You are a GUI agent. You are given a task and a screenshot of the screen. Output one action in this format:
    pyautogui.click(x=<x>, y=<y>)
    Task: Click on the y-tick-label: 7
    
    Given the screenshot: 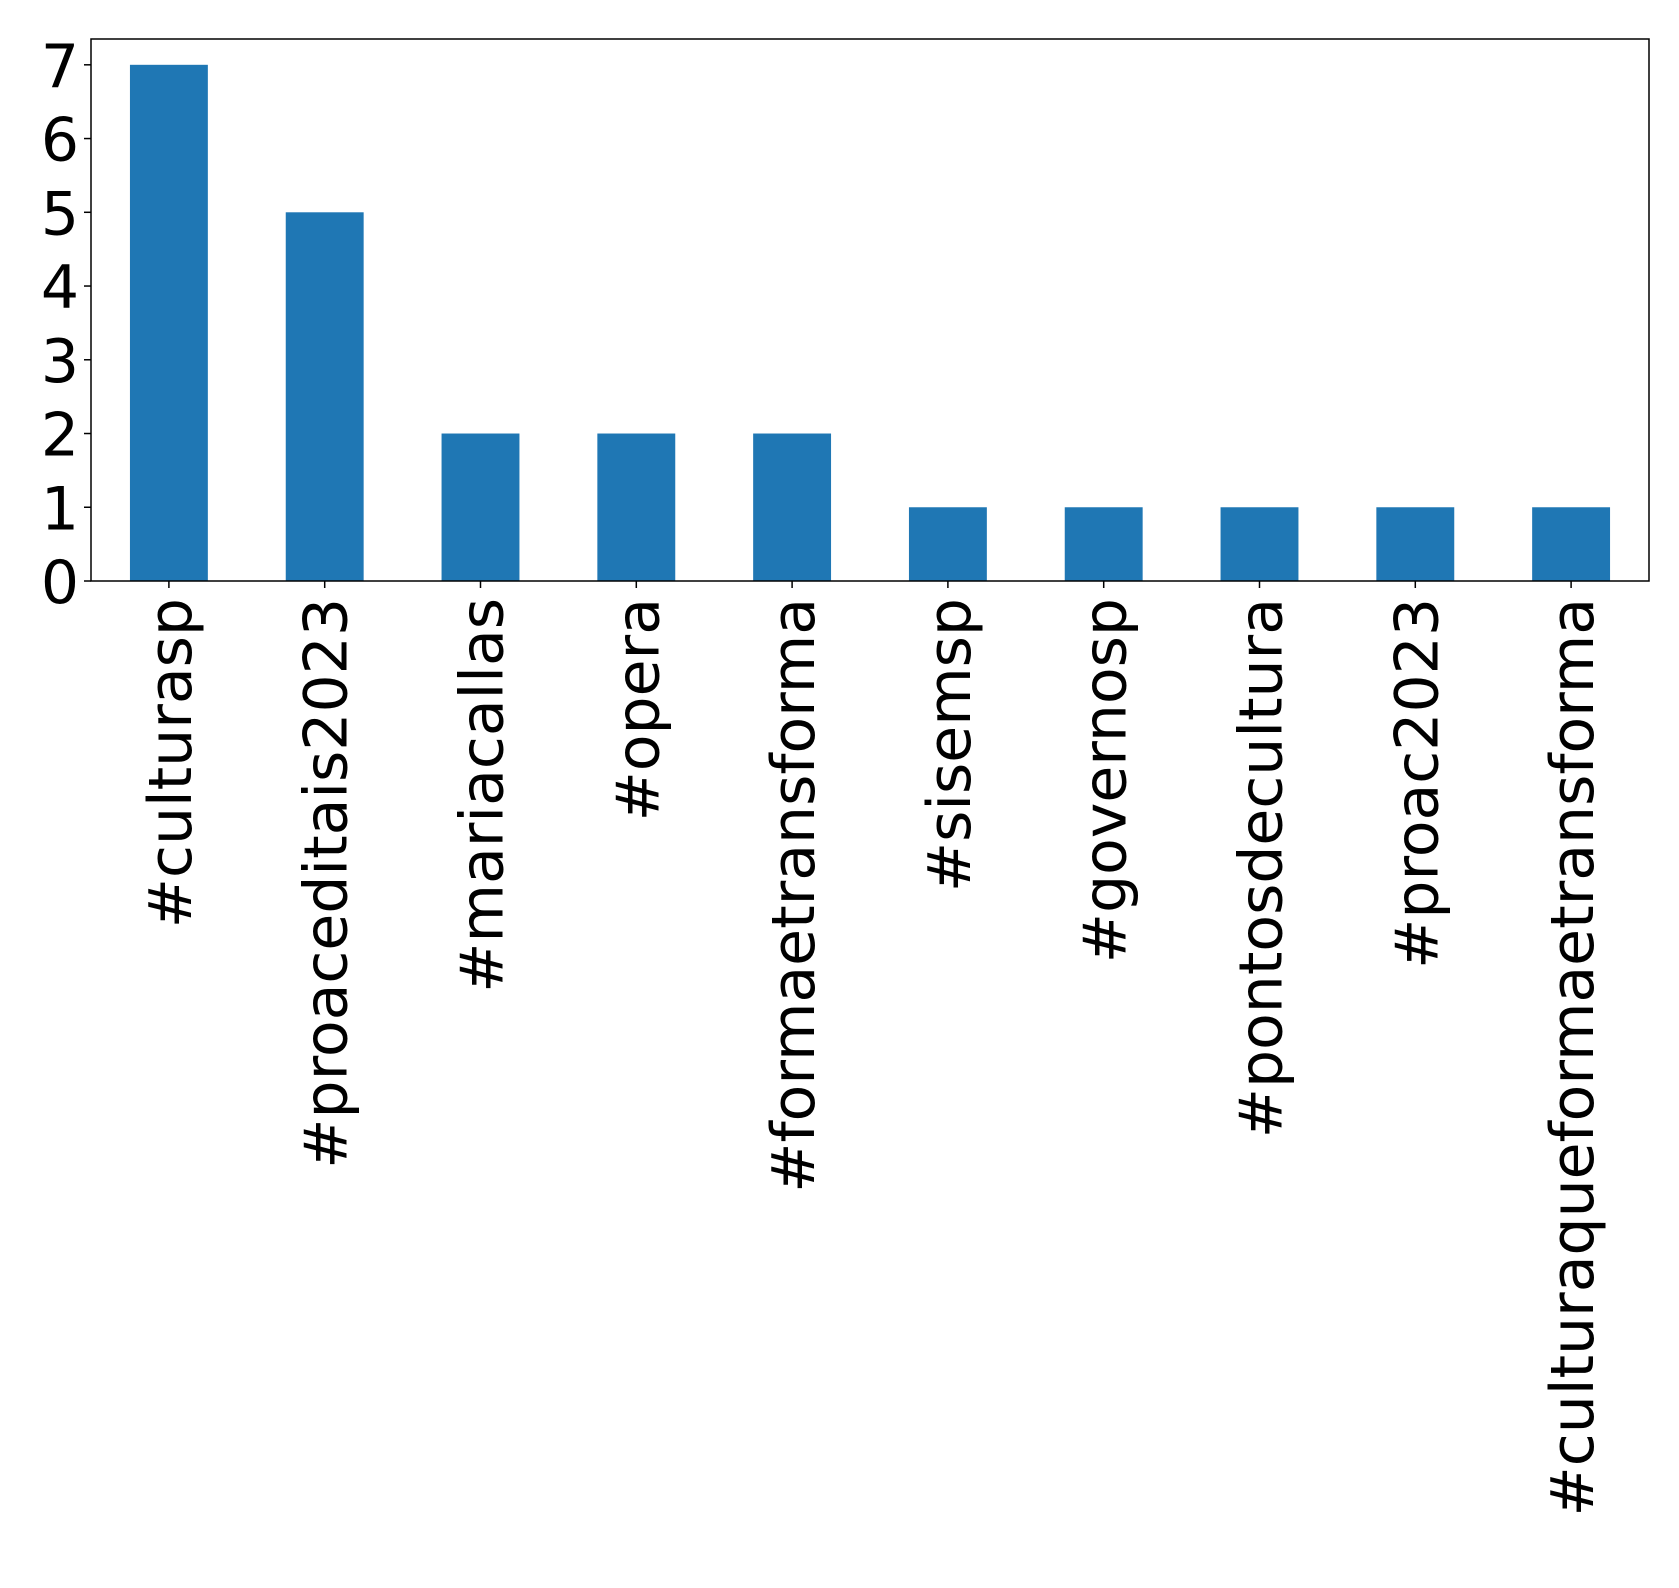 What is the action you would take?
    pyautogui.click(x=60, y=67)
    